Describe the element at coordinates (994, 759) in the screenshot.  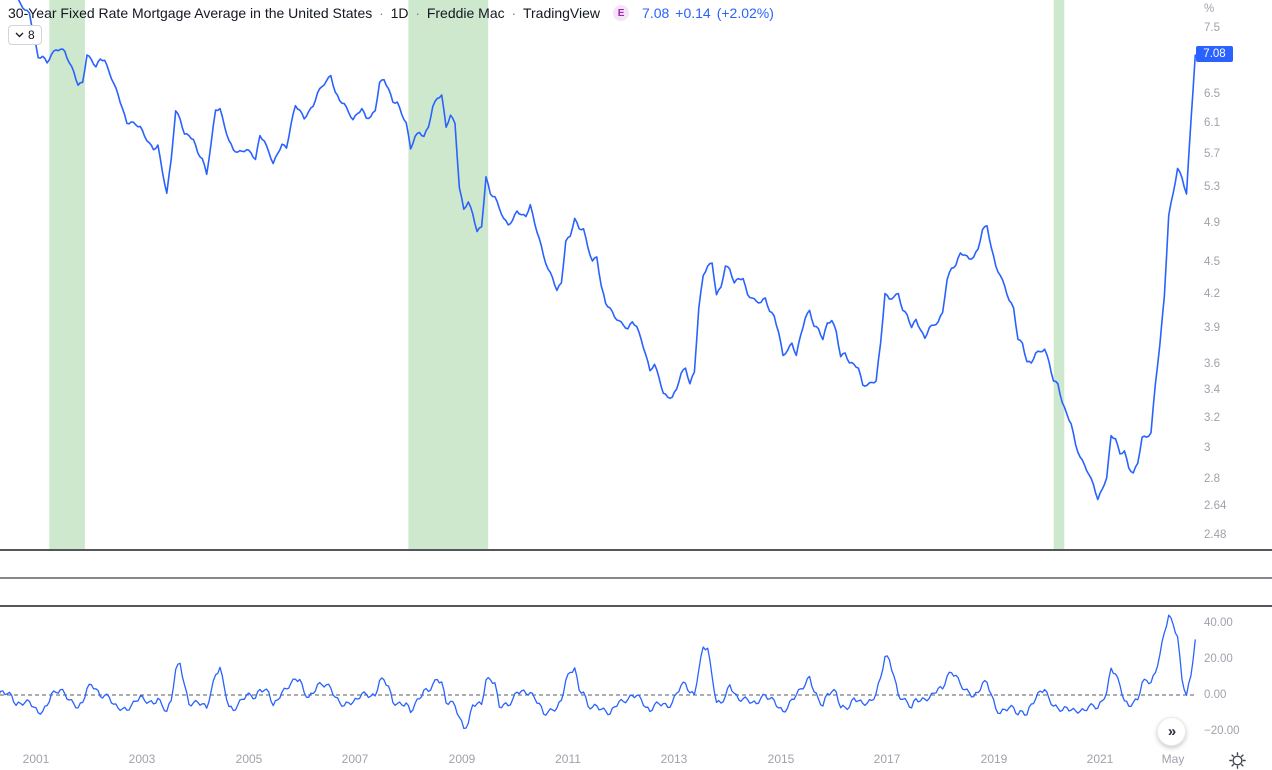
I see `time-tick-label: 2019` at that location.